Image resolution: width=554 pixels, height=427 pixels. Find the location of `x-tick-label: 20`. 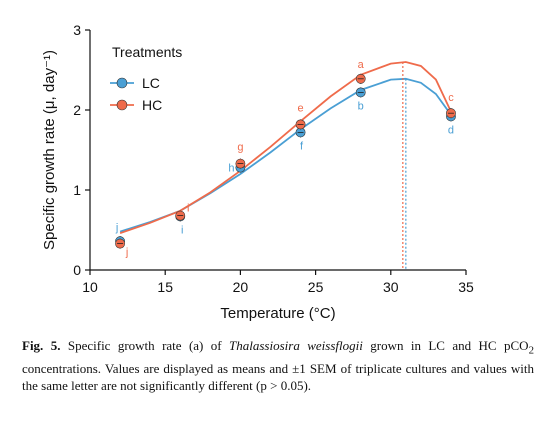

x-tick-label: 20 is located at coordinates (241, 287).